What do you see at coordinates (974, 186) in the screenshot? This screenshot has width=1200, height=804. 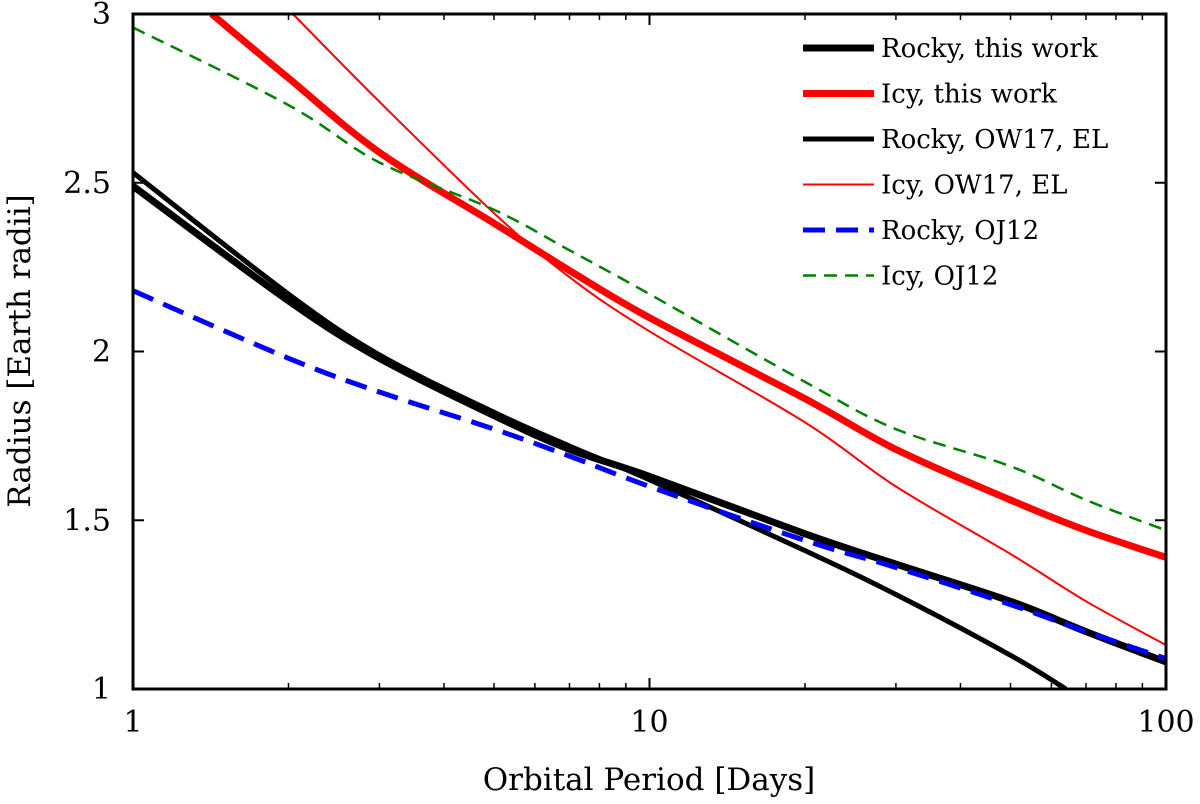 I see `legend-label: Icy, OW17, EL` at bounding box center [974, 186].